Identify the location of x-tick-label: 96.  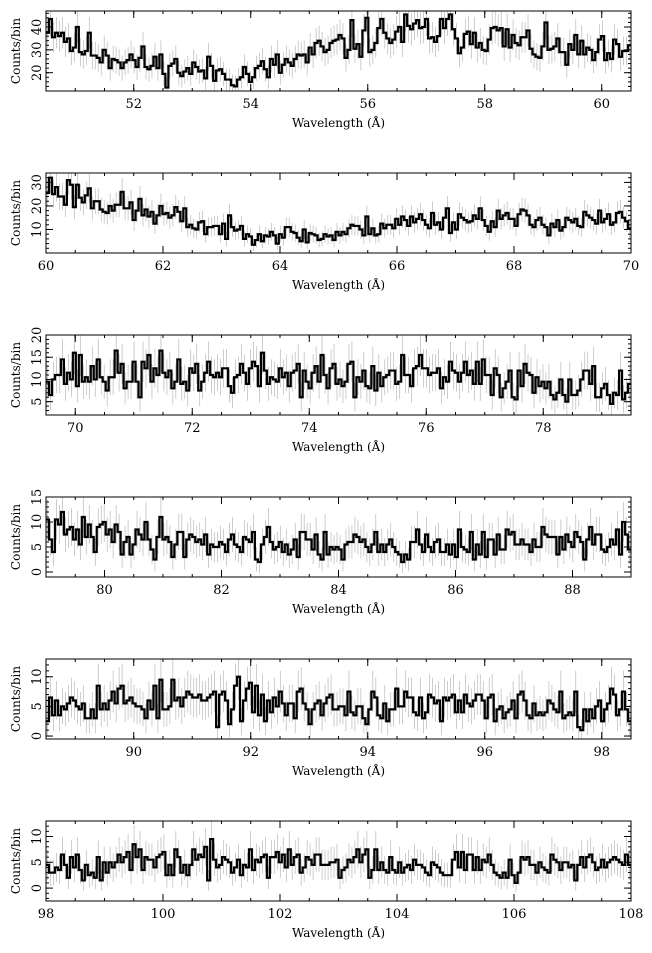
(484, 752).